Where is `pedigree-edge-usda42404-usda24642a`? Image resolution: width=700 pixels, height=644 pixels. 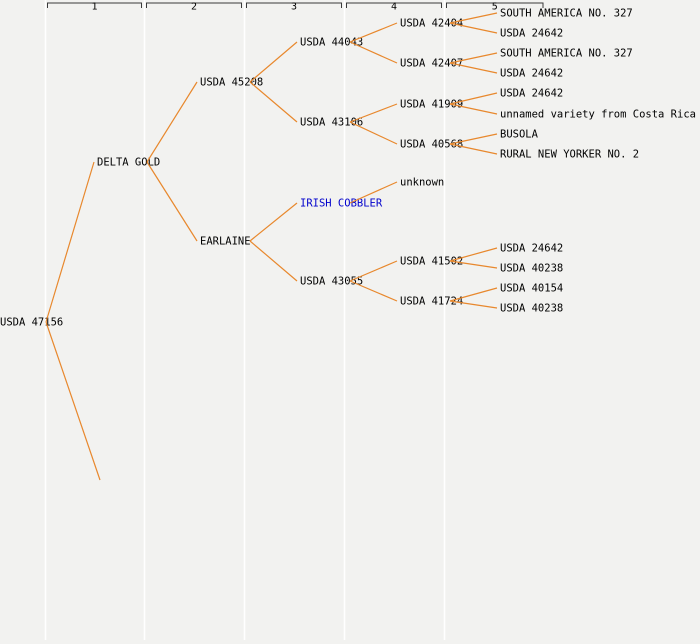
pedigree-edge-usda42404-usda24642a is located at coordinates (473, 28).